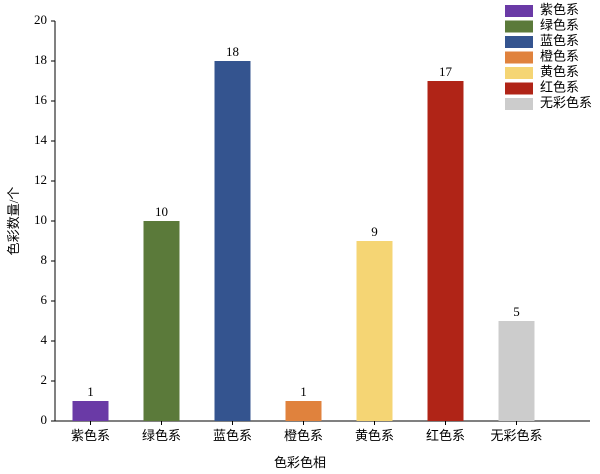  What do you see at coordinates (445, 435) in the screenshot?
I see `x-tick-label: 红色系` at bounding box center [445, 435].